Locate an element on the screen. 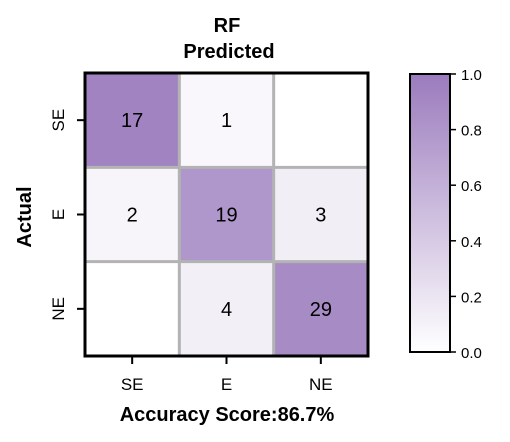  x-axis-ticks: SE E NE is located at coordinates (227, 375).